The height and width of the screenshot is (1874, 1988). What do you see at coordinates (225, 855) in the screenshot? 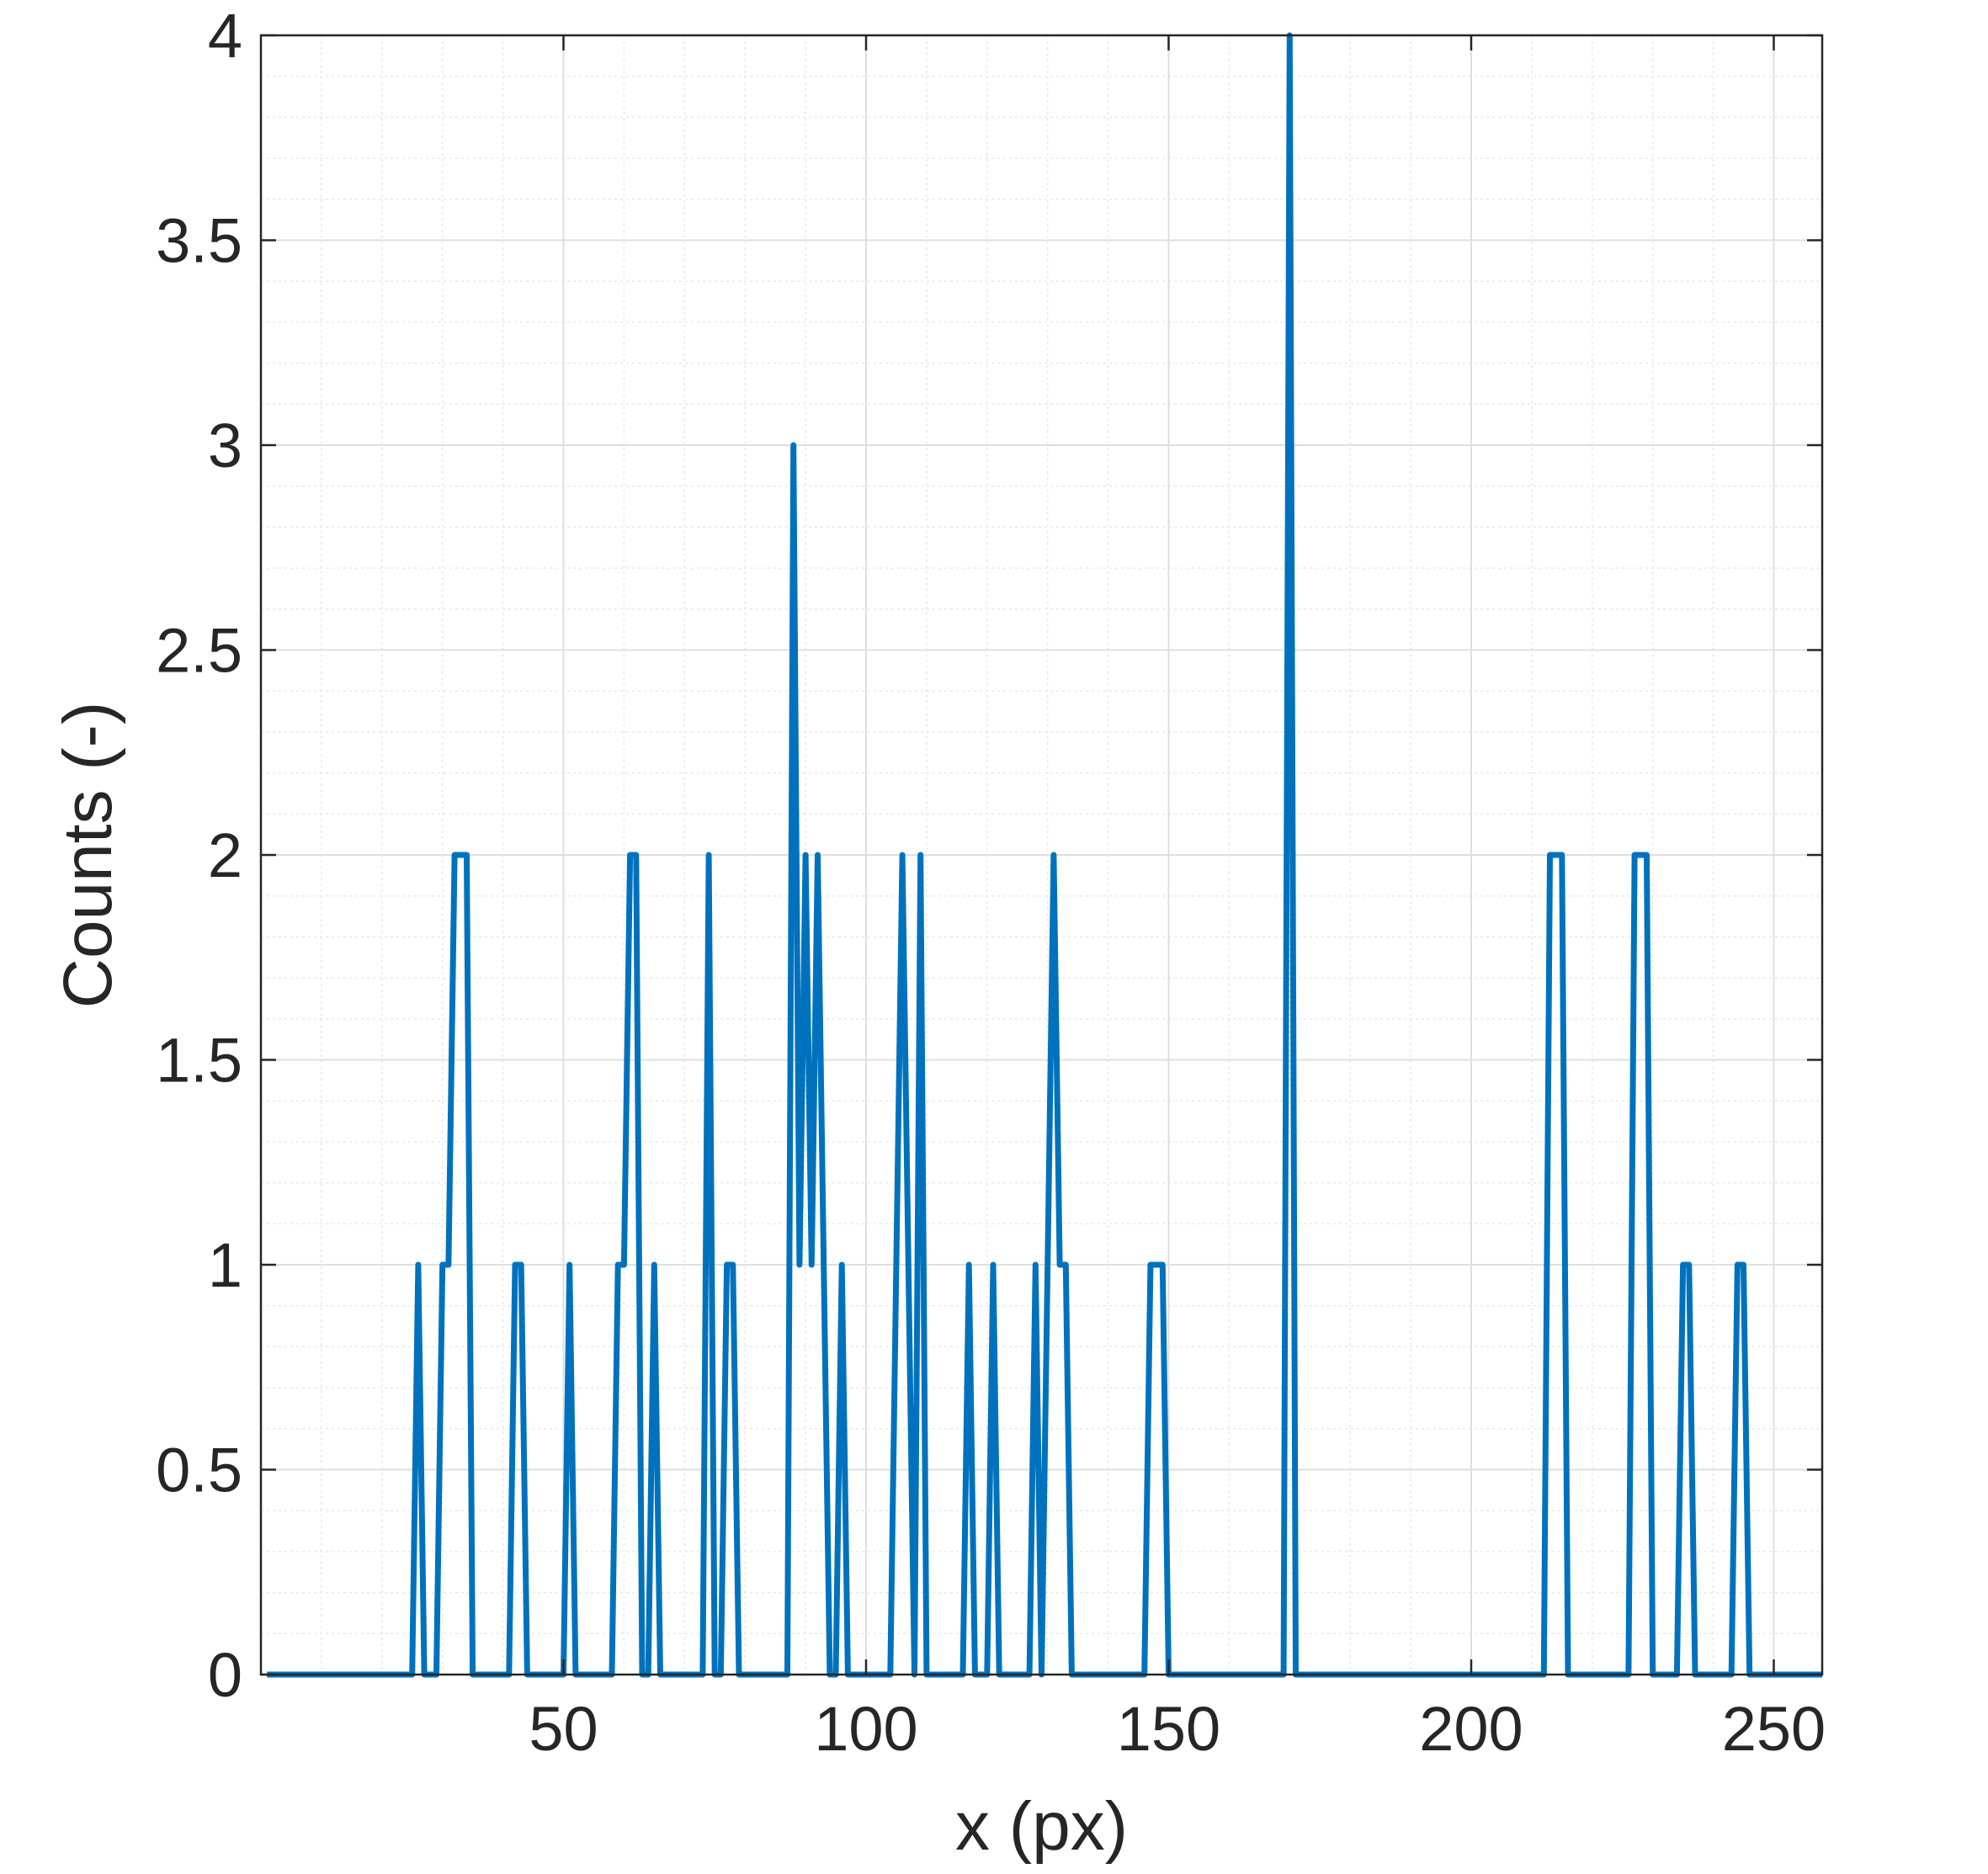
I see `y-tick-label: 2` at bounding box center [225, 855].